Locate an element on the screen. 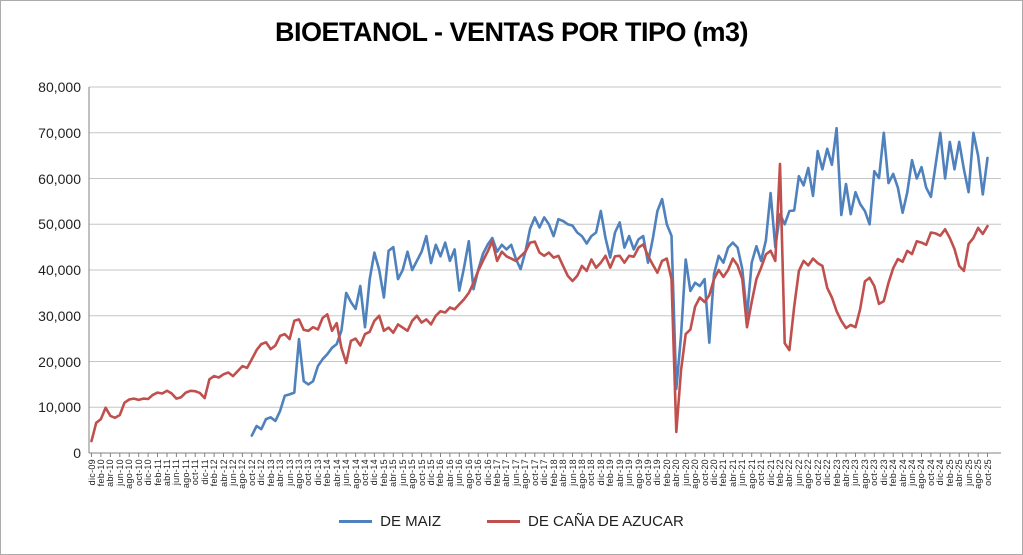  x-tick-label: abr-10 is located at coordinates (110, 473).